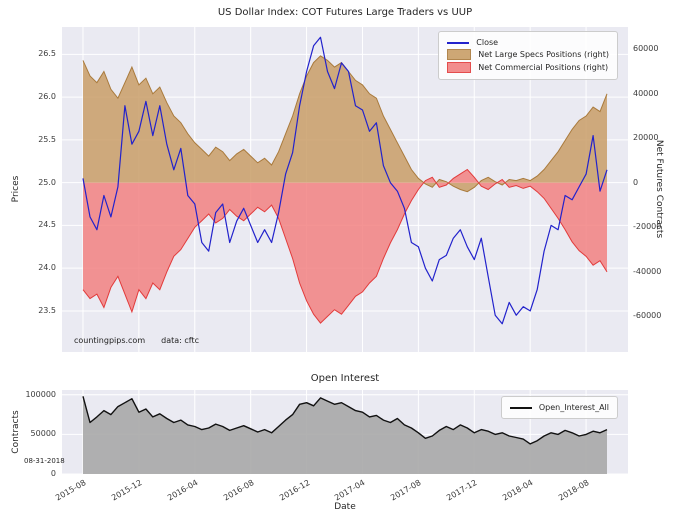  What do you see at coordinates (47, 54) in the screenshot?
I see `tick-label: 26.5` at bounding box center [47, 54].